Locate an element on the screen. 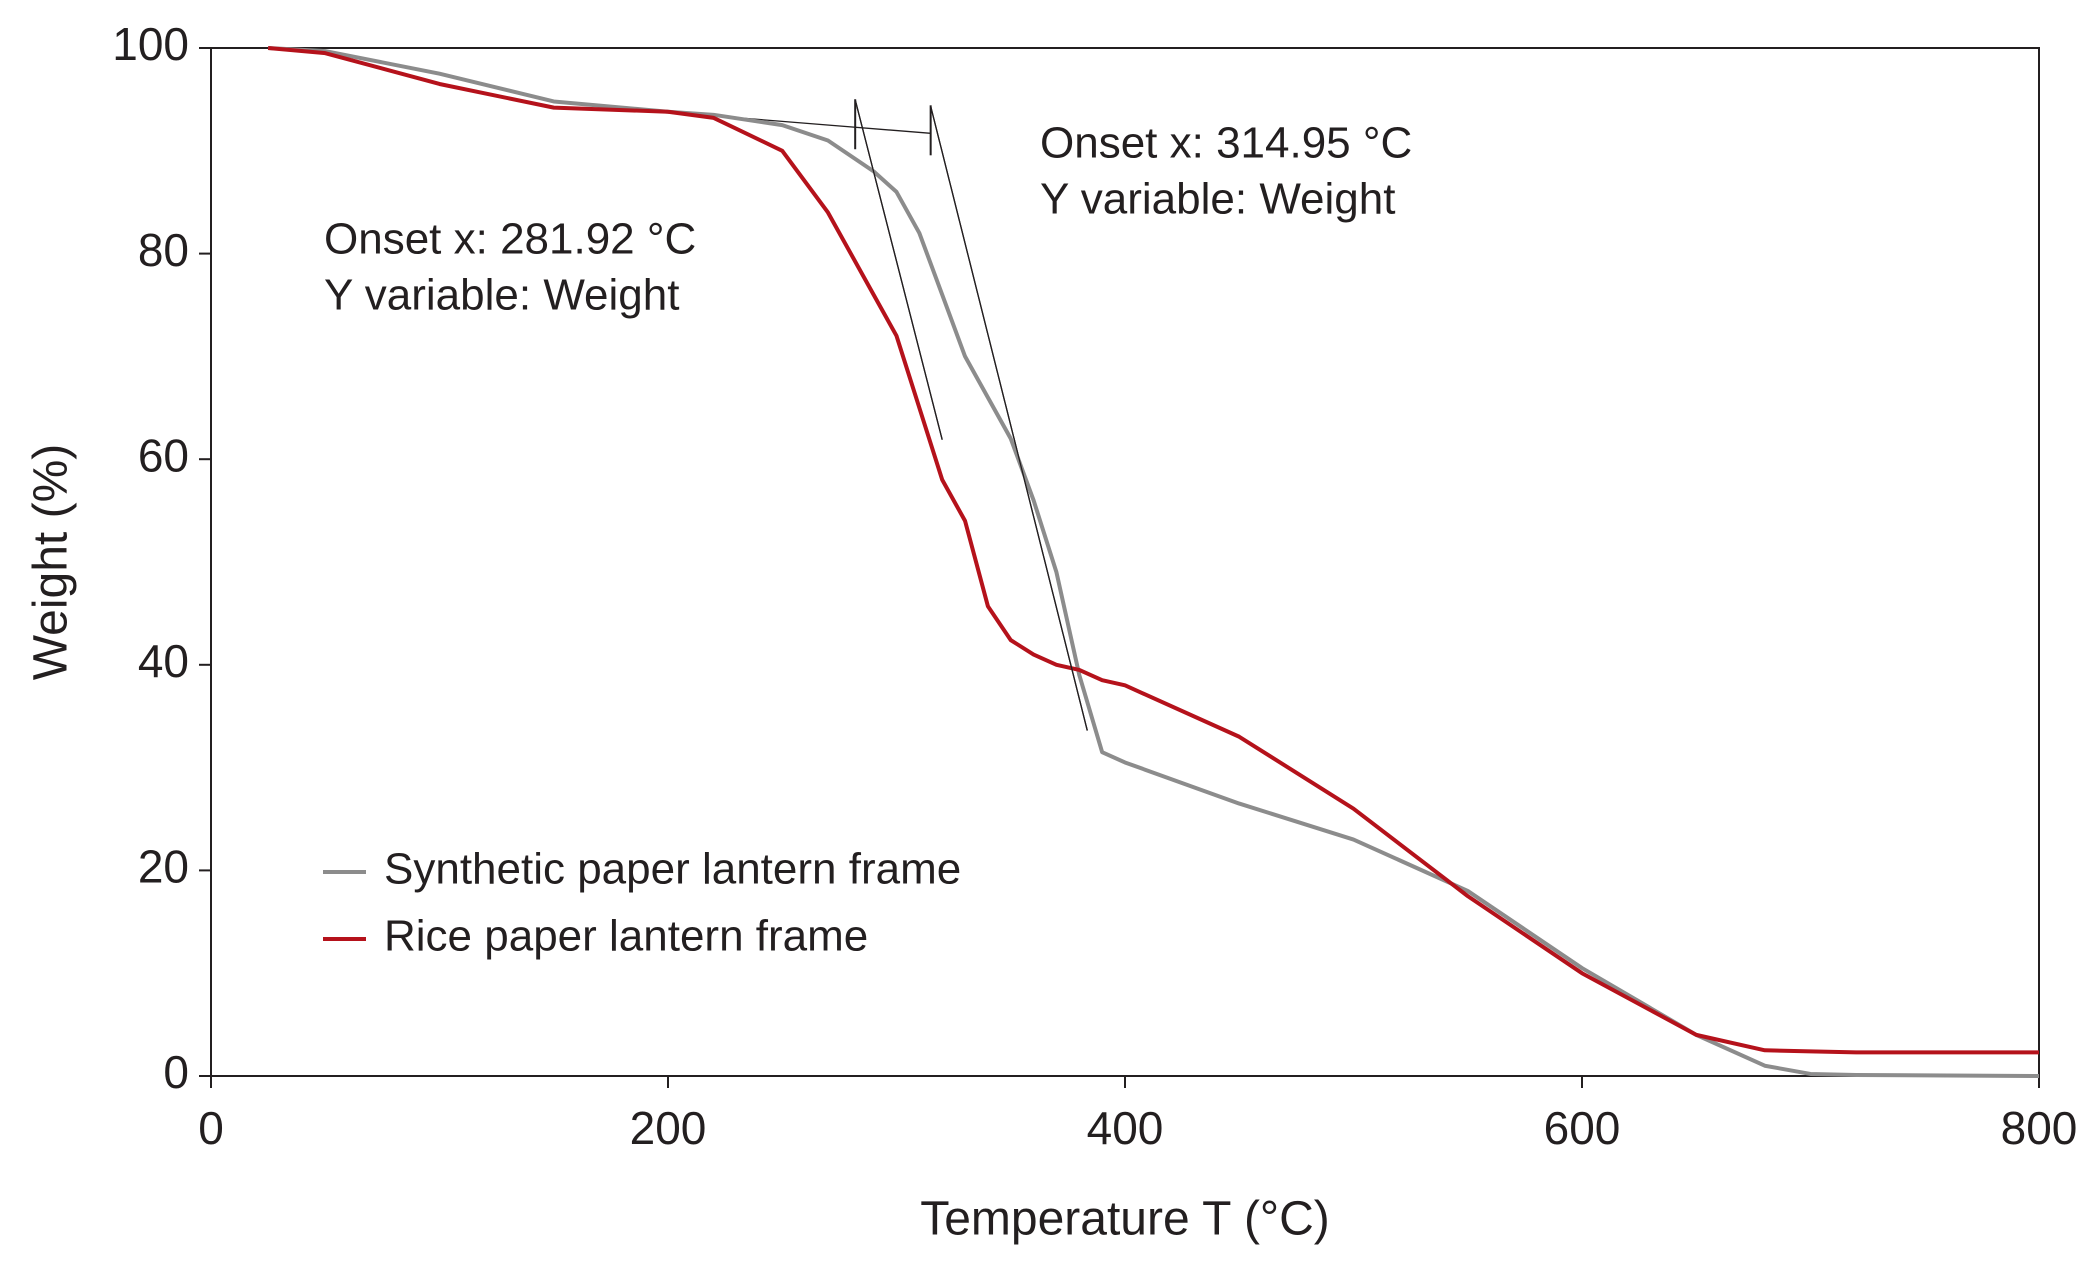 The width and height of the screenshot is (2100, 1280). y-tick-label: 40 is located at coordinates (163, 661).